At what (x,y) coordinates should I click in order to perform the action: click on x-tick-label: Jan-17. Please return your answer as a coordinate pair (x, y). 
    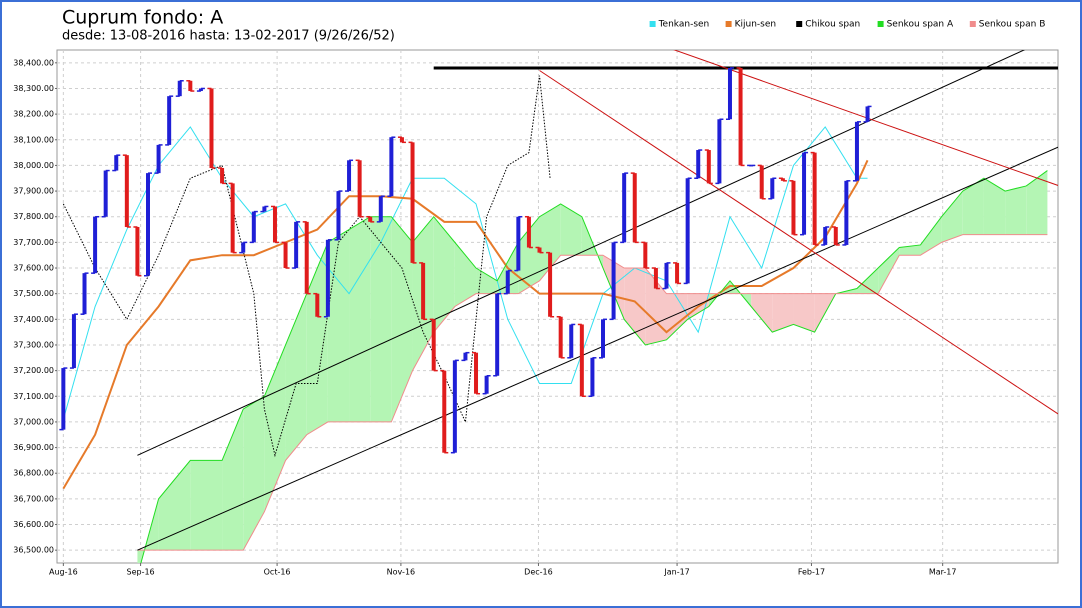
    Looking at the image, I should click on (676, 572).